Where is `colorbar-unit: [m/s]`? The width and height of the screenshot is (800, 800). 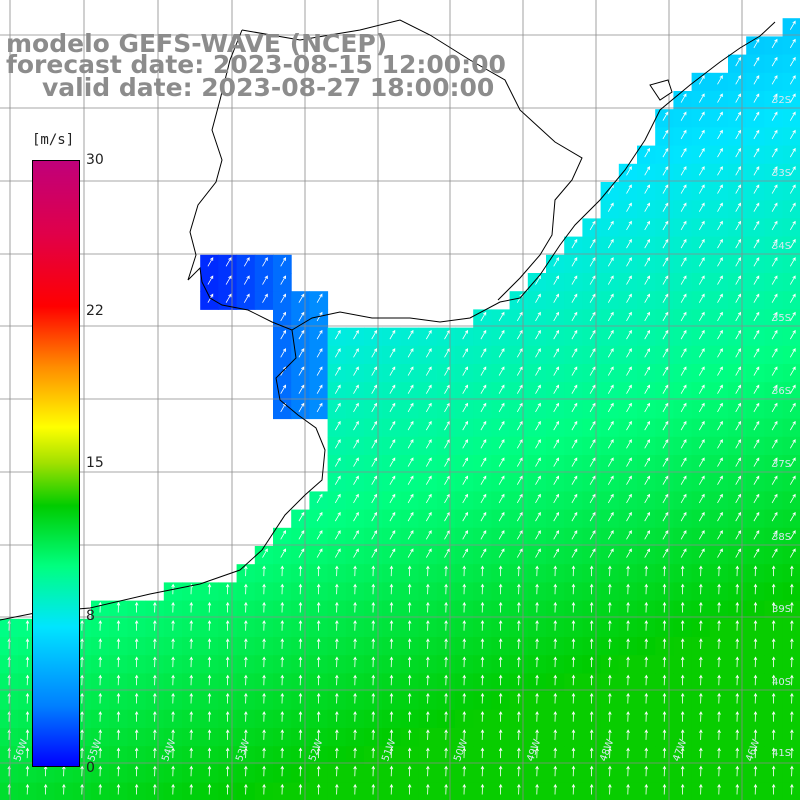
colorbar-unit: [m/s] is located at coordinates (53, 140).